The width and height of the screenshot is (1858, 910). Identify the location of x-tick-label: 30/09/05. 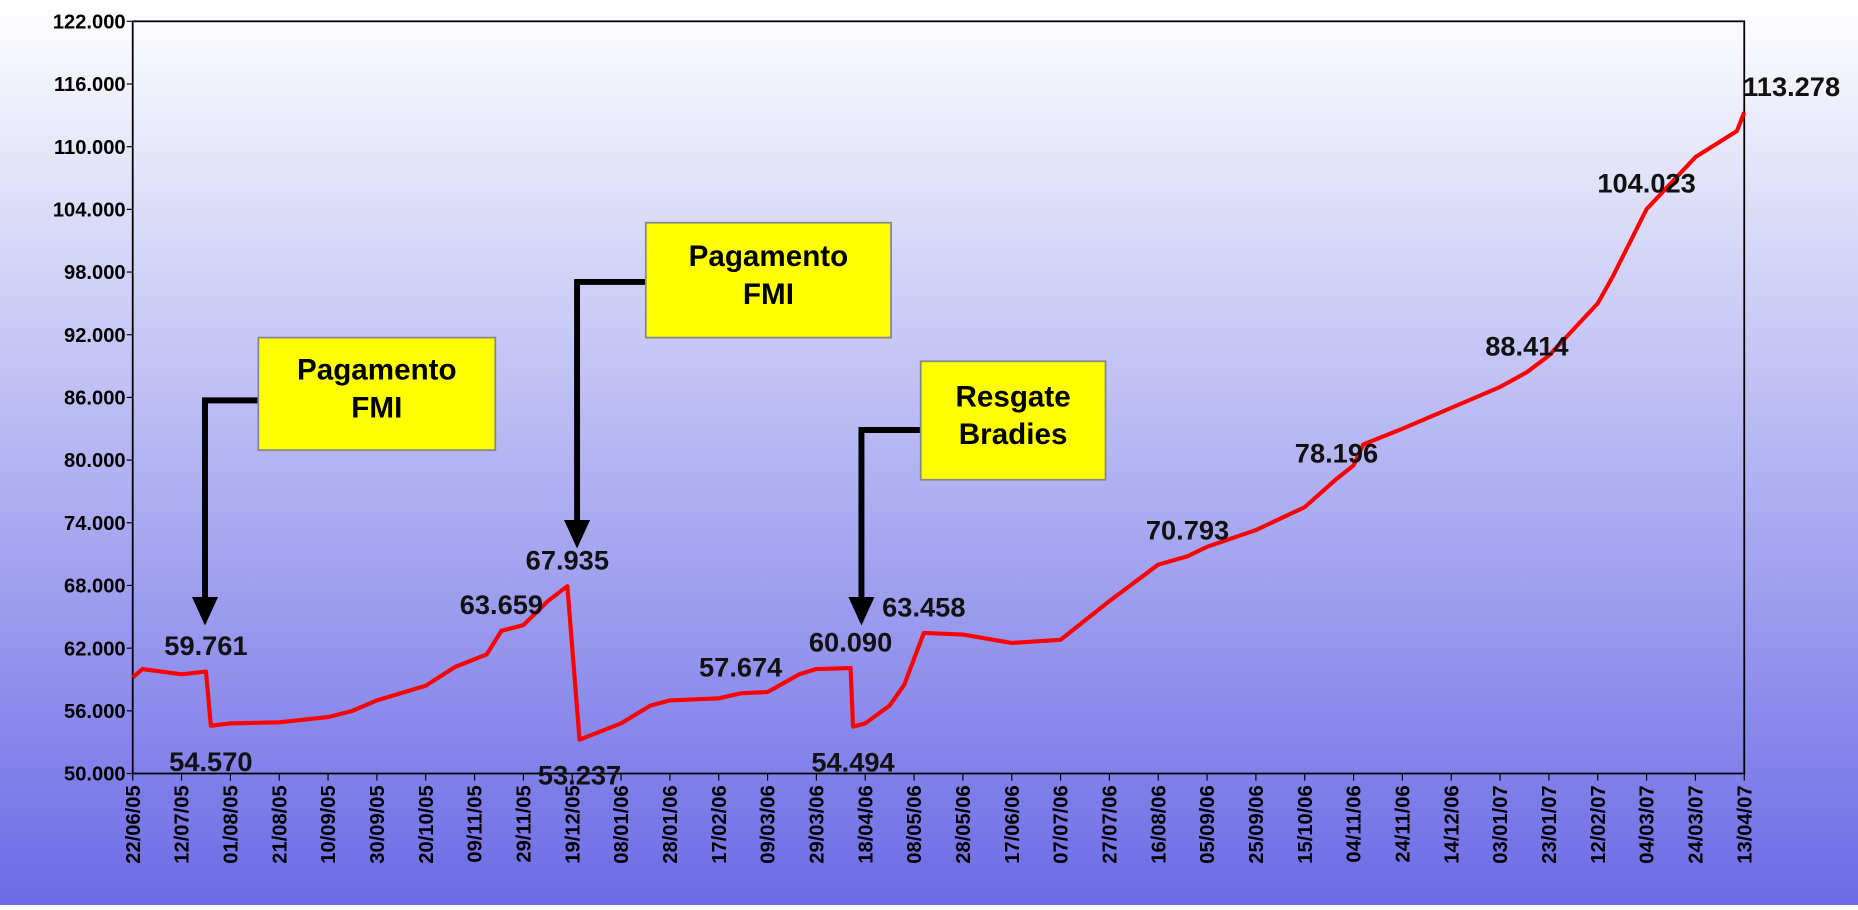
(378, 824).